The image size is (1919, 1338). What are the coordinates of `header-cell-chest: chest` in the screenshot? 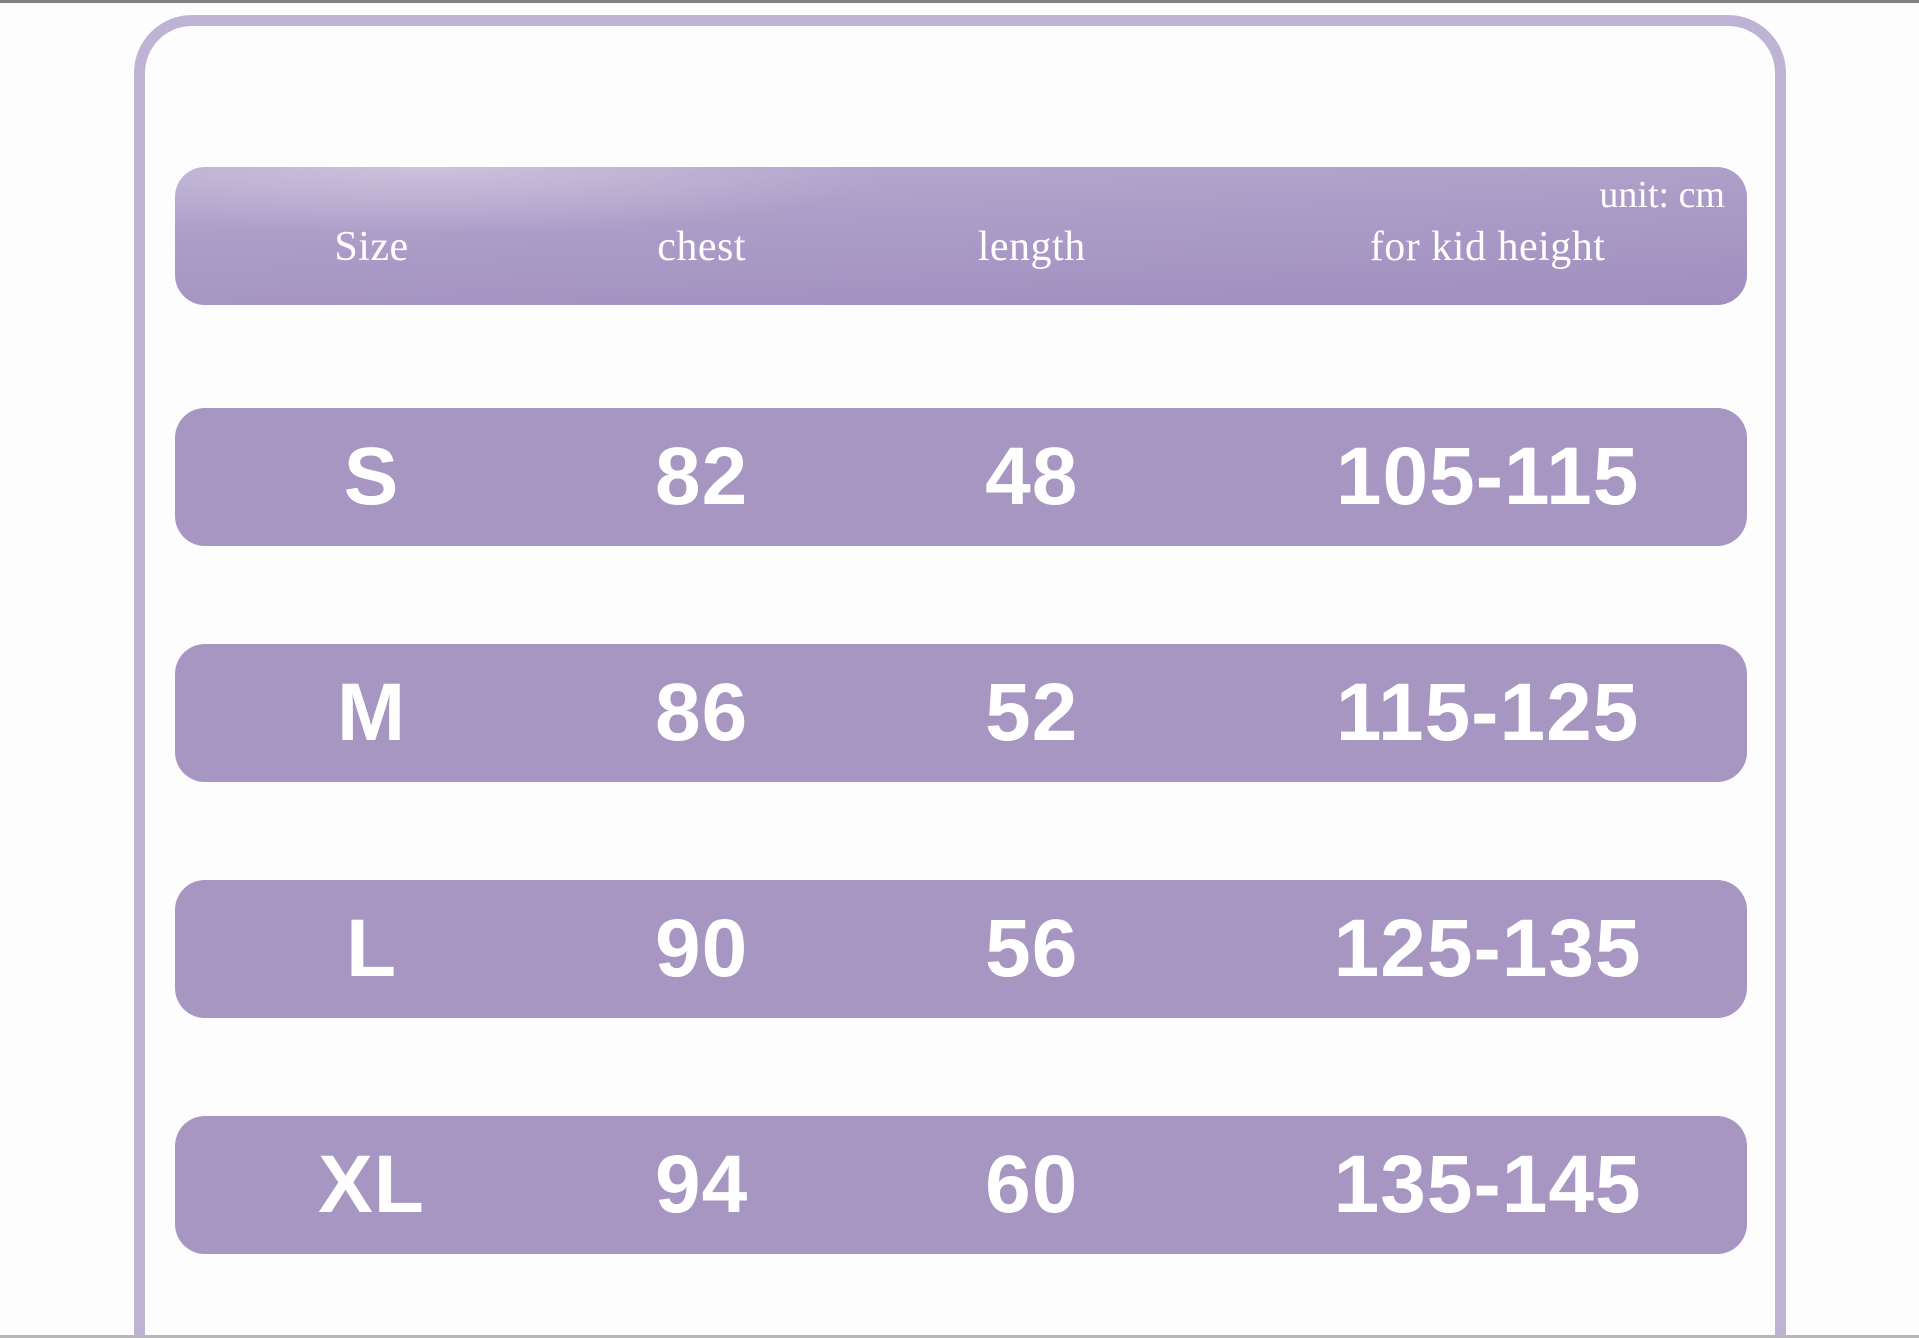 It's located at (702, 247).